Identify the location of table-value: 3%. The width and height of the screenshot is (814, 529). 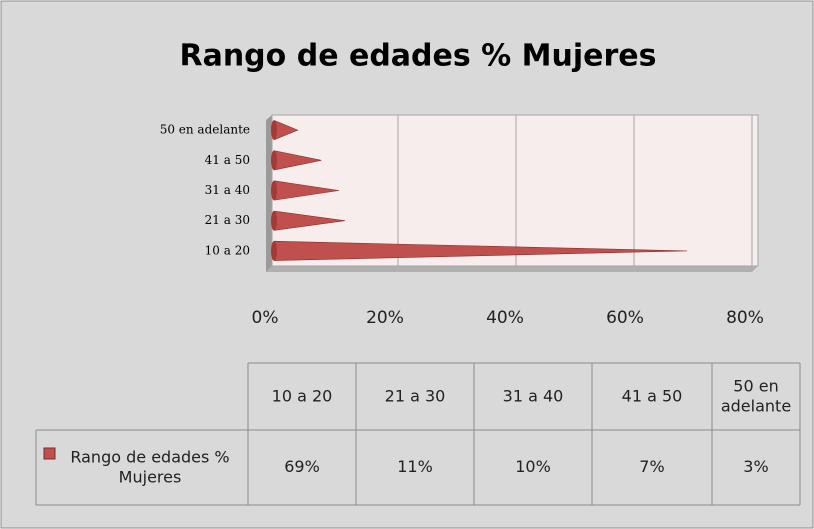
(755, 466).